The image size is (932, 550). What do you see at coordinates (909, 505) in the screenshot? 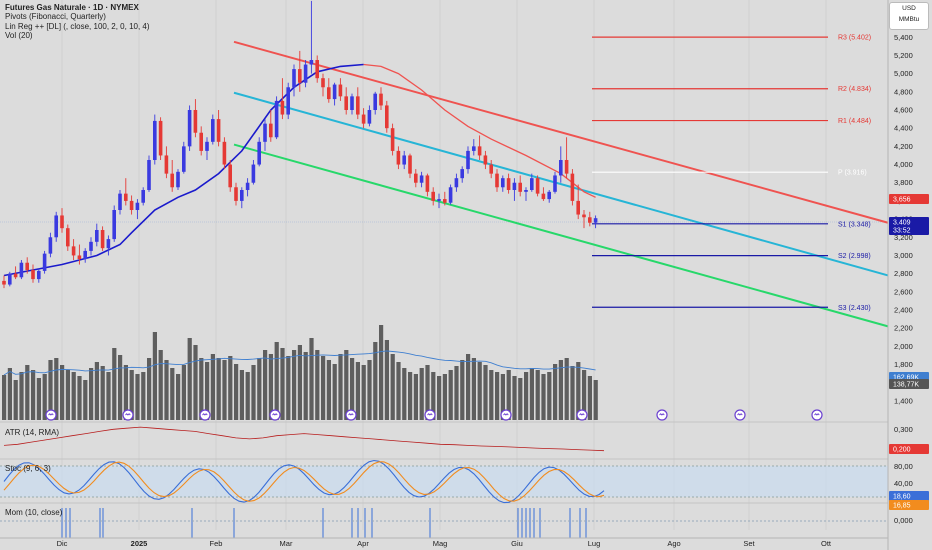
I see `tag-stoch-d-bg` at bounding box center [909, 505].